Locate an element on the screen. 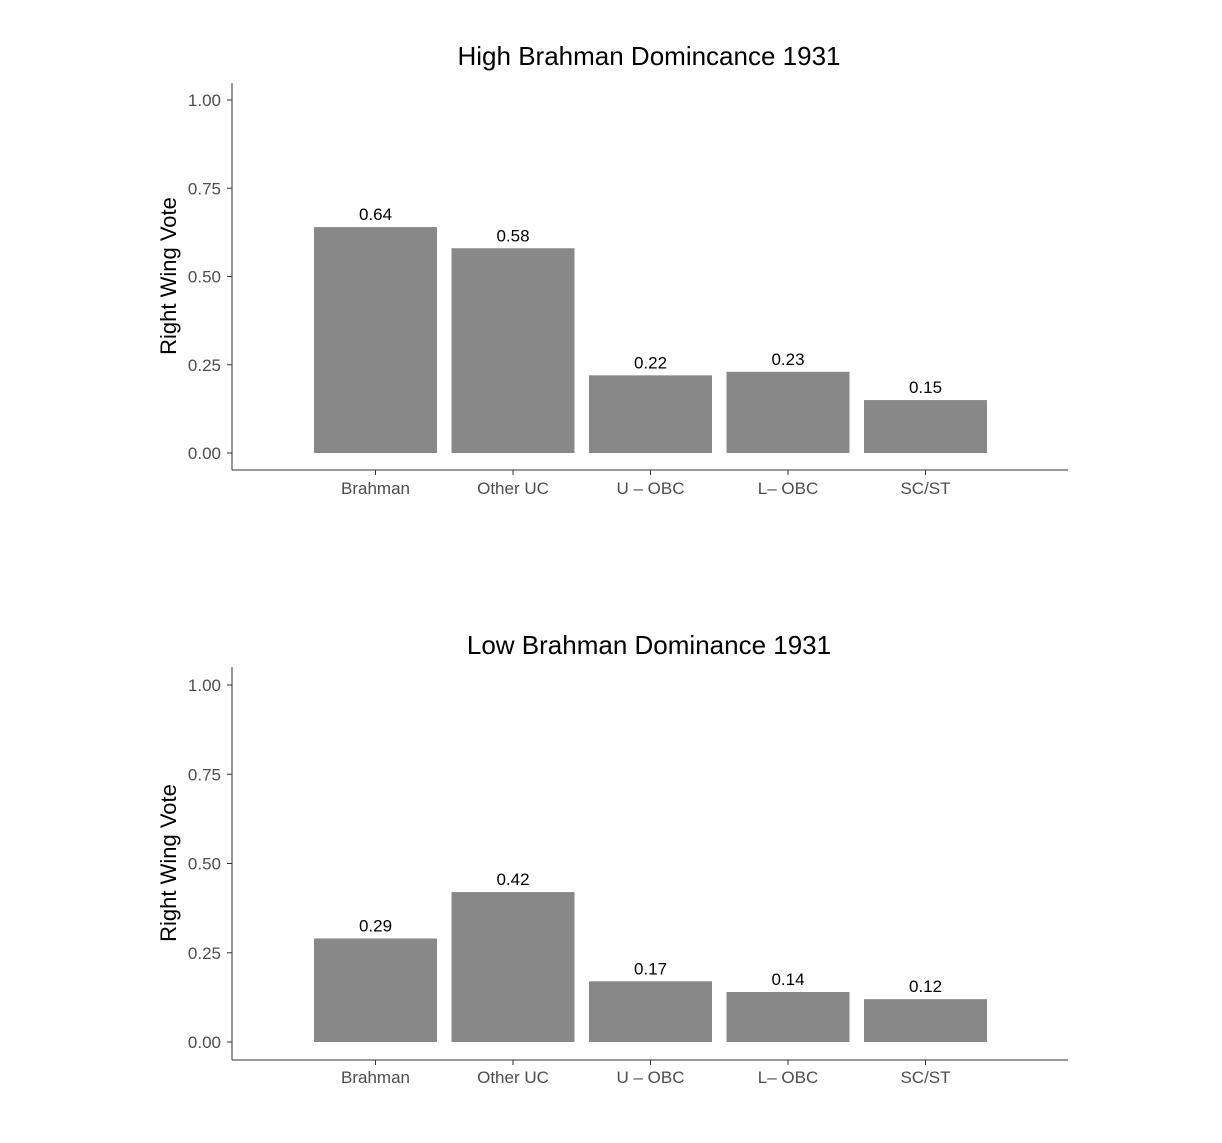  bar-value-label: 0.22 is located at coordinates (650, 362).